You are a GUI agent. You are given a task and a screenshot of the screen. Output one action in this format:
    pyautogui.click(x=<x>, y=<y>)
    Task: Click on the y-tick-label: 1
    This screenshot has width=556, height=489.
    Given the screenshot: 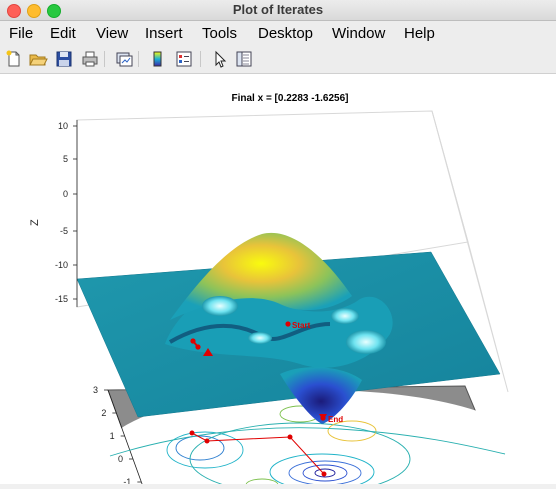 What is the action you would take?
    pyautogui.click(x=112, y=436)
    